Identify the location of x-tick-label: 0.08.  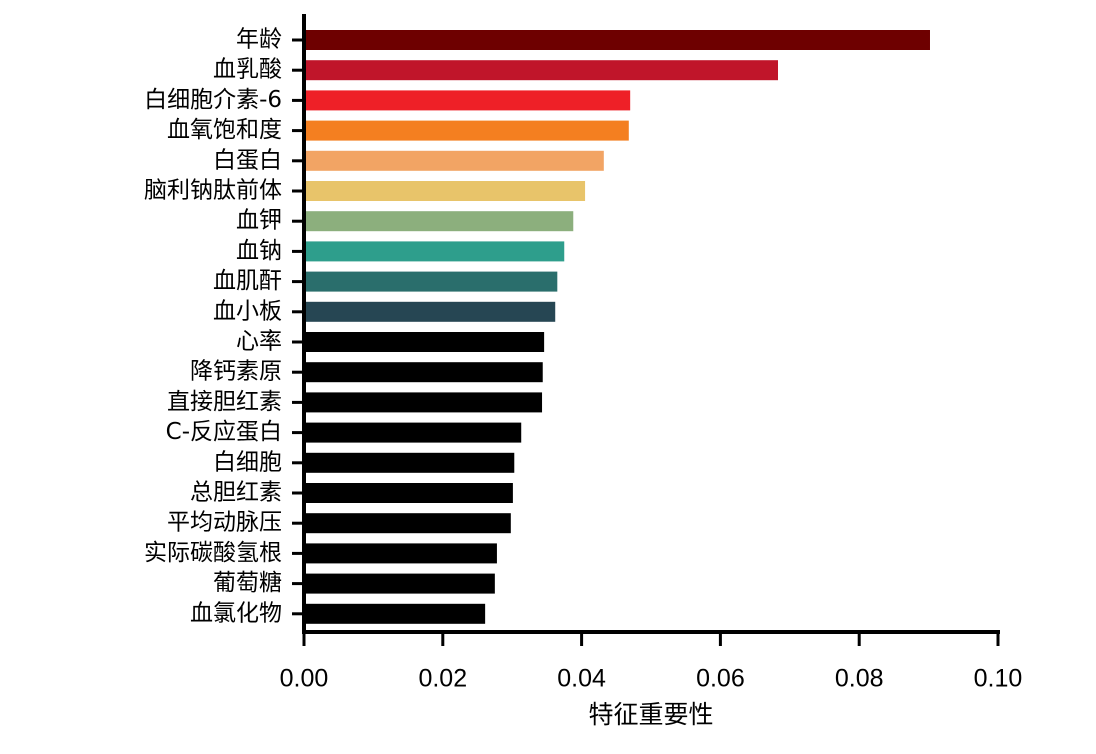
(859, 679).